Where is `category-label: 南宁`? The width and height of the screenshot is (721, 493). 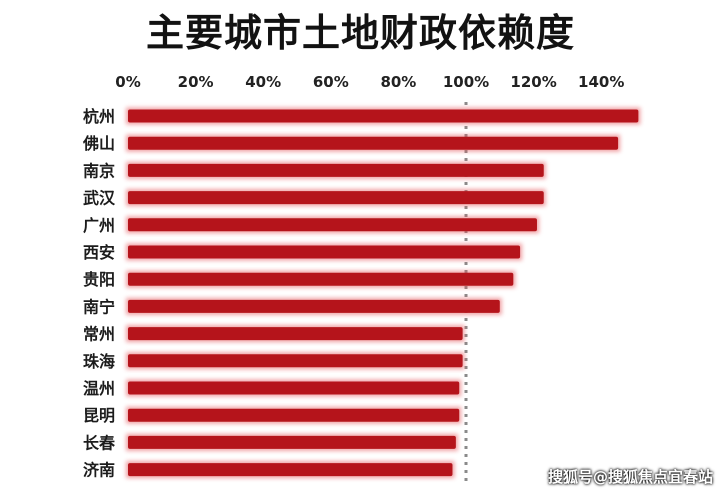
category-label: 南宁 is located at coordinates (99, 306).